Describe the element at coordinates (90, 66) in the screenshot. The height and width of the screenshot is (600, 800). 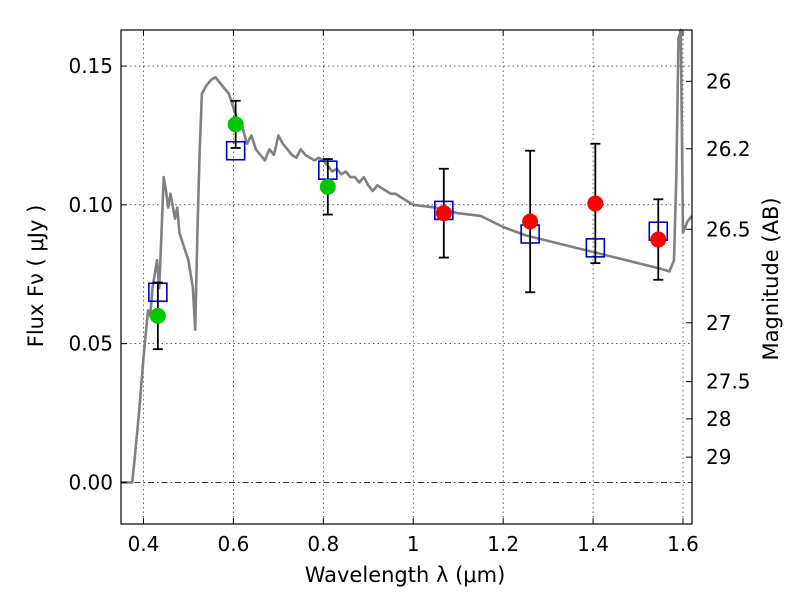
I see `y-tick-label: 0.15` at that location.